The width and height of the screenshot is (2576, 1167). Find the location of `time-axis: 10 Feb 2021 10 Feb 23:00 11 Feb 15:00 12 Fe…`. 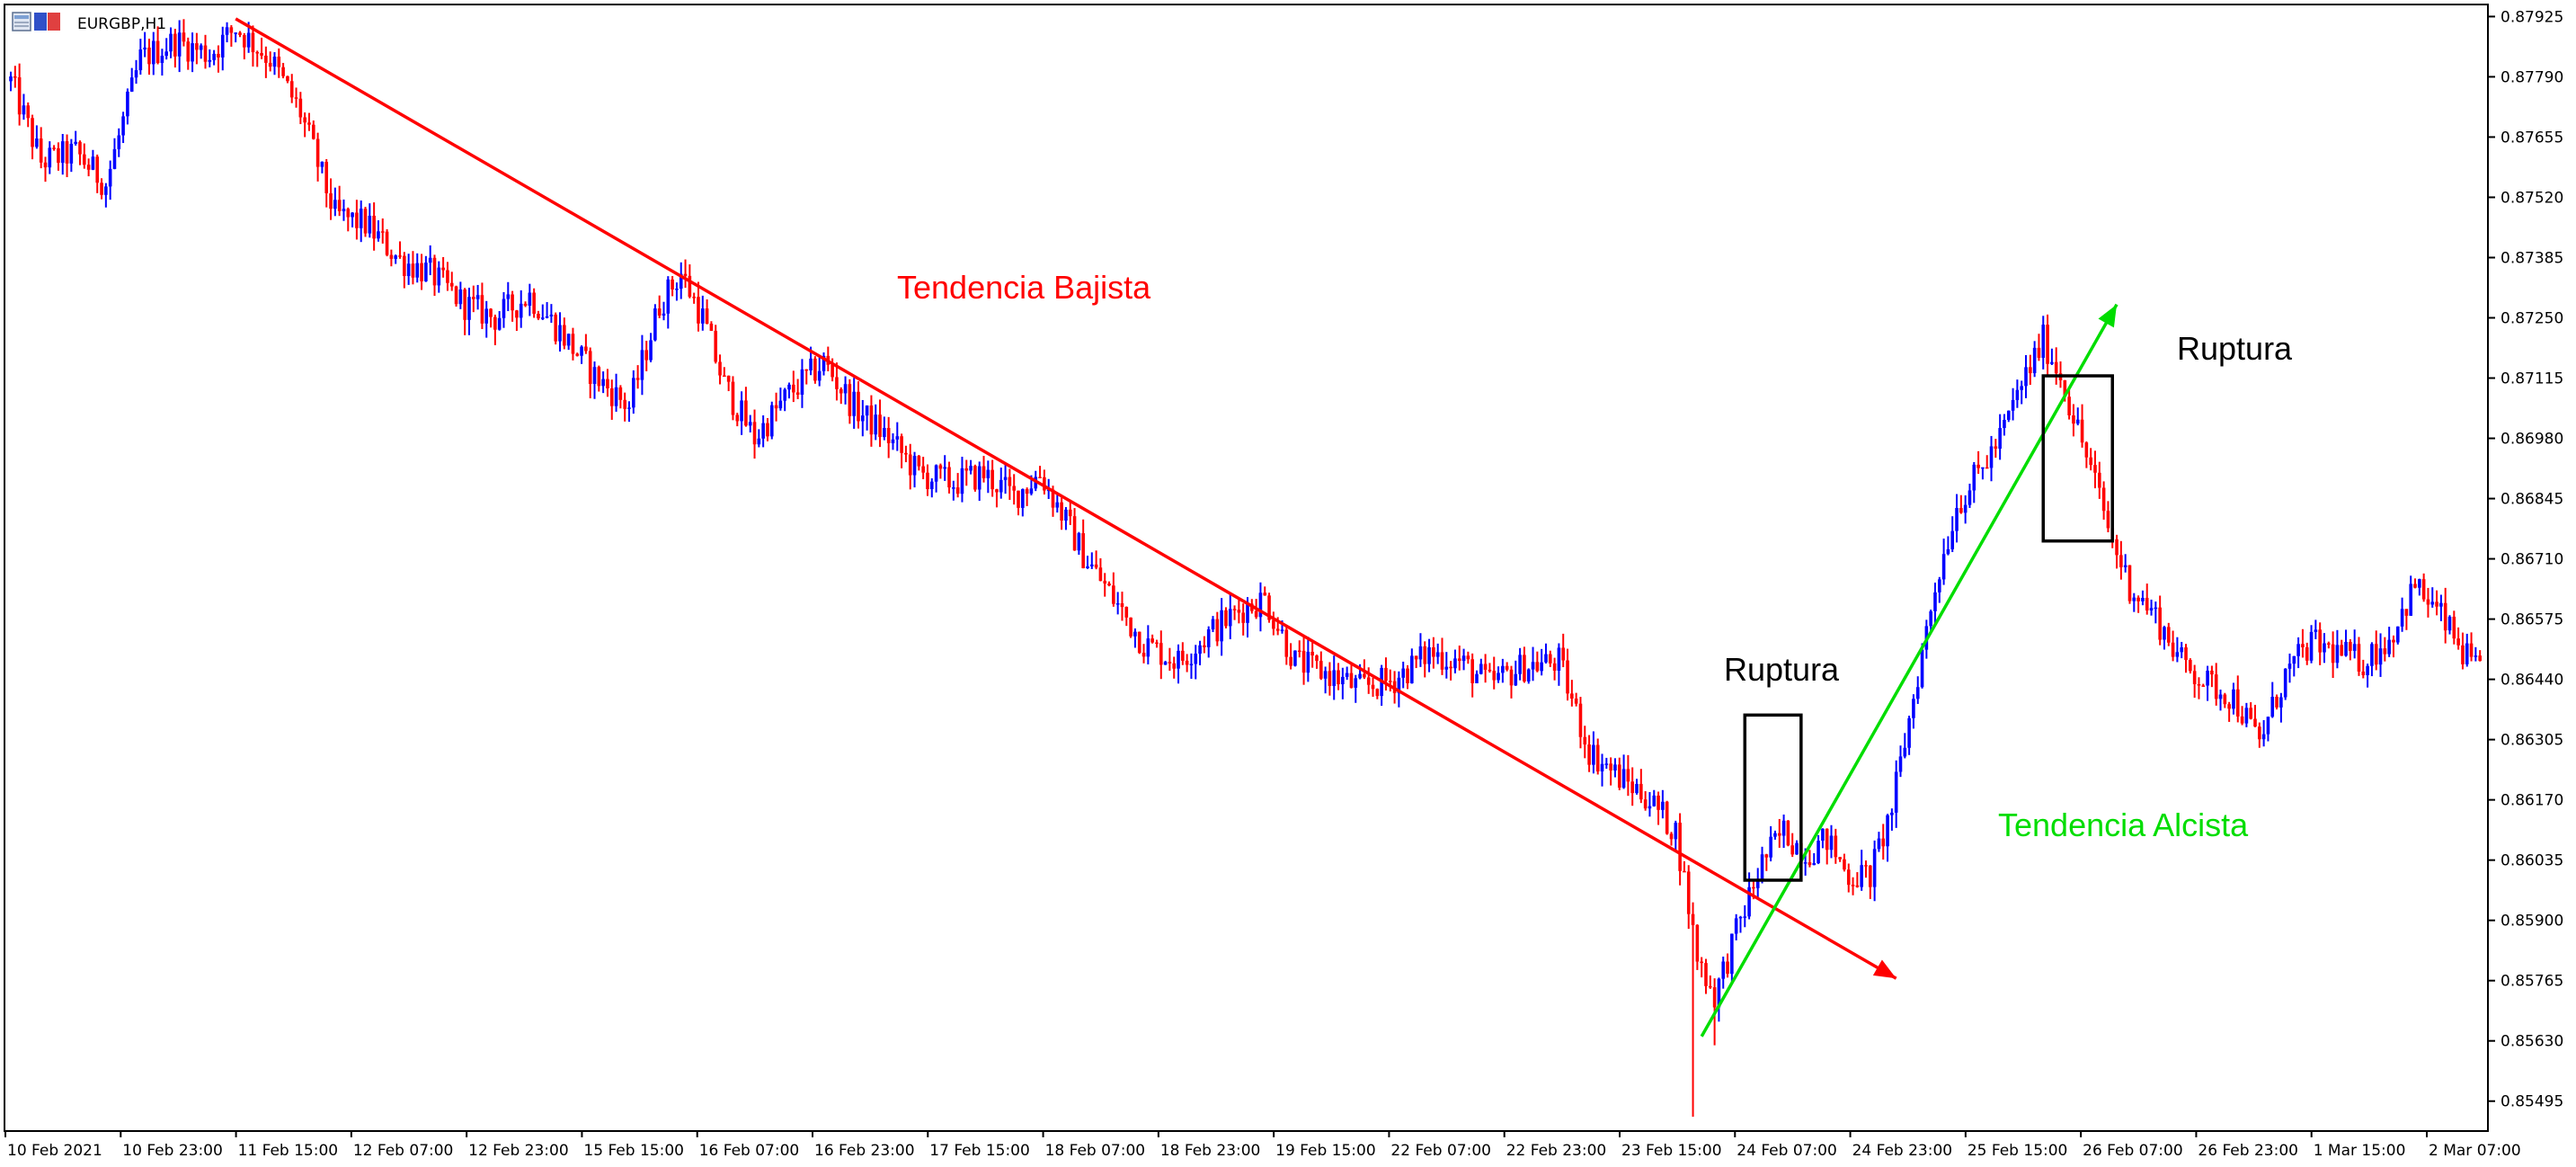

time-axis: 10 Feb 2021 10 Feb 23:00 11 Feb 15:00 12 Fe… is located at coordinates (1262, 1145).